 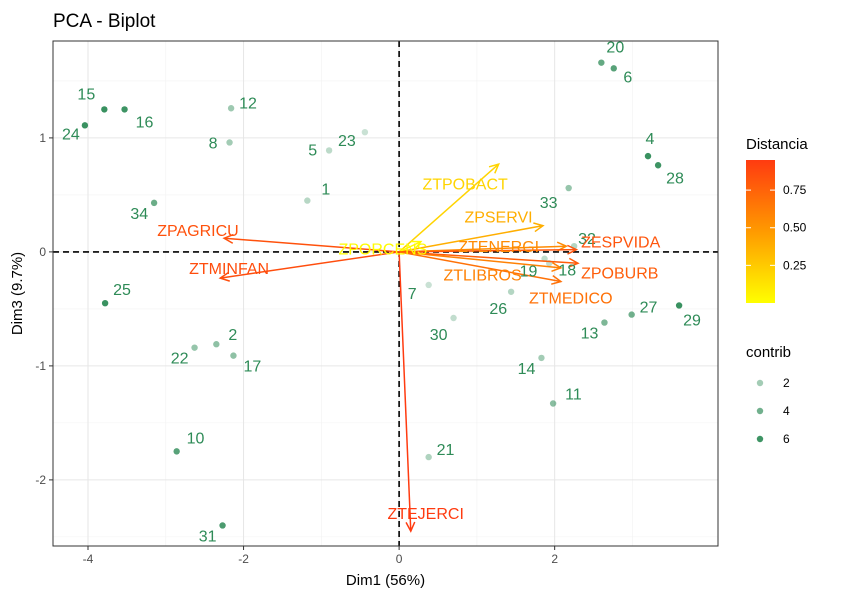 I want to click on legend-contrib-keys: 2 4 6, so click(x=773, y=411).